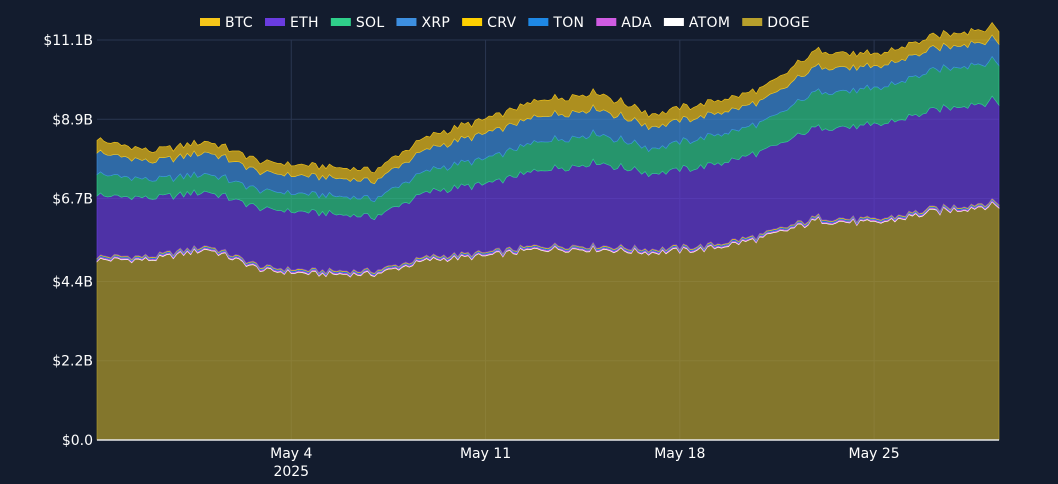  Describe the element at coordinates (501, 23) in the screenshot. I see `legend-label: CRV` at that location.